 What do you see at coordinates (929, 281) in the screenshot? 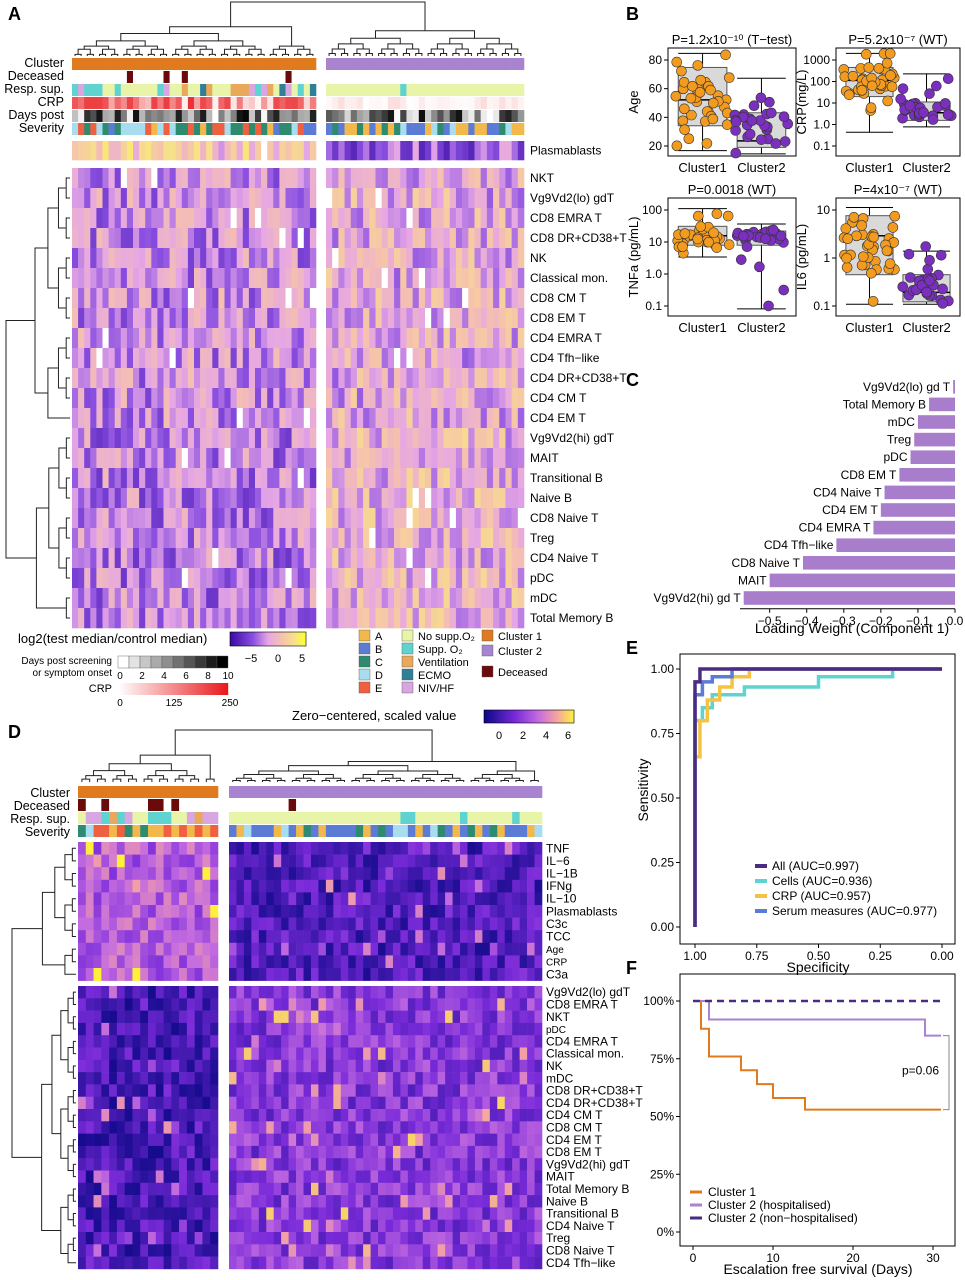
I see `data-point` at bounding box center [929, 281].